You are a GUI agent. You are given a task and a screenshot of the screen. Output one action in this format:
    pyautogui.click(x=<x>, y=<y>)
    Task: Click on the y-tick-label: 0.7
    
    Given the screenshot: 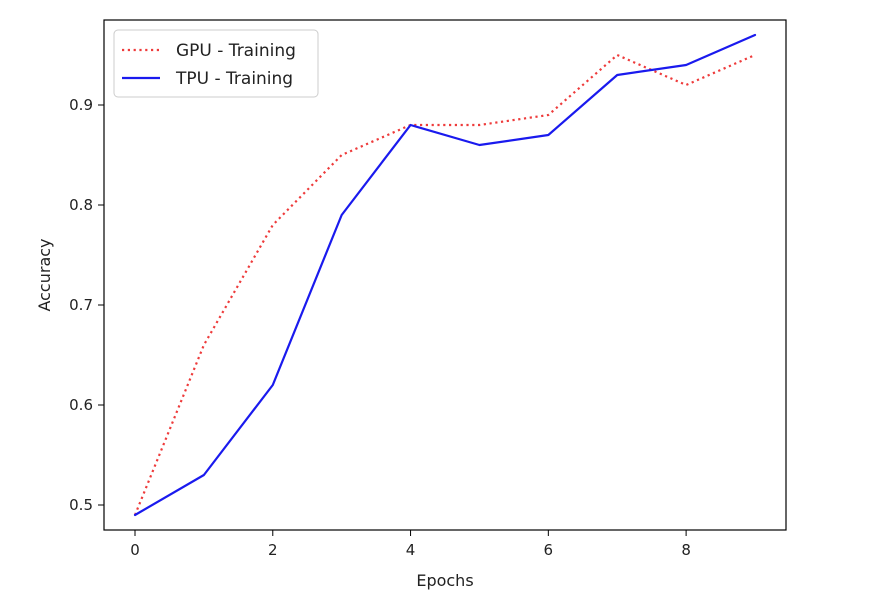 What is the action you would take?
    pyautogui.click(x=81, y=305)
    